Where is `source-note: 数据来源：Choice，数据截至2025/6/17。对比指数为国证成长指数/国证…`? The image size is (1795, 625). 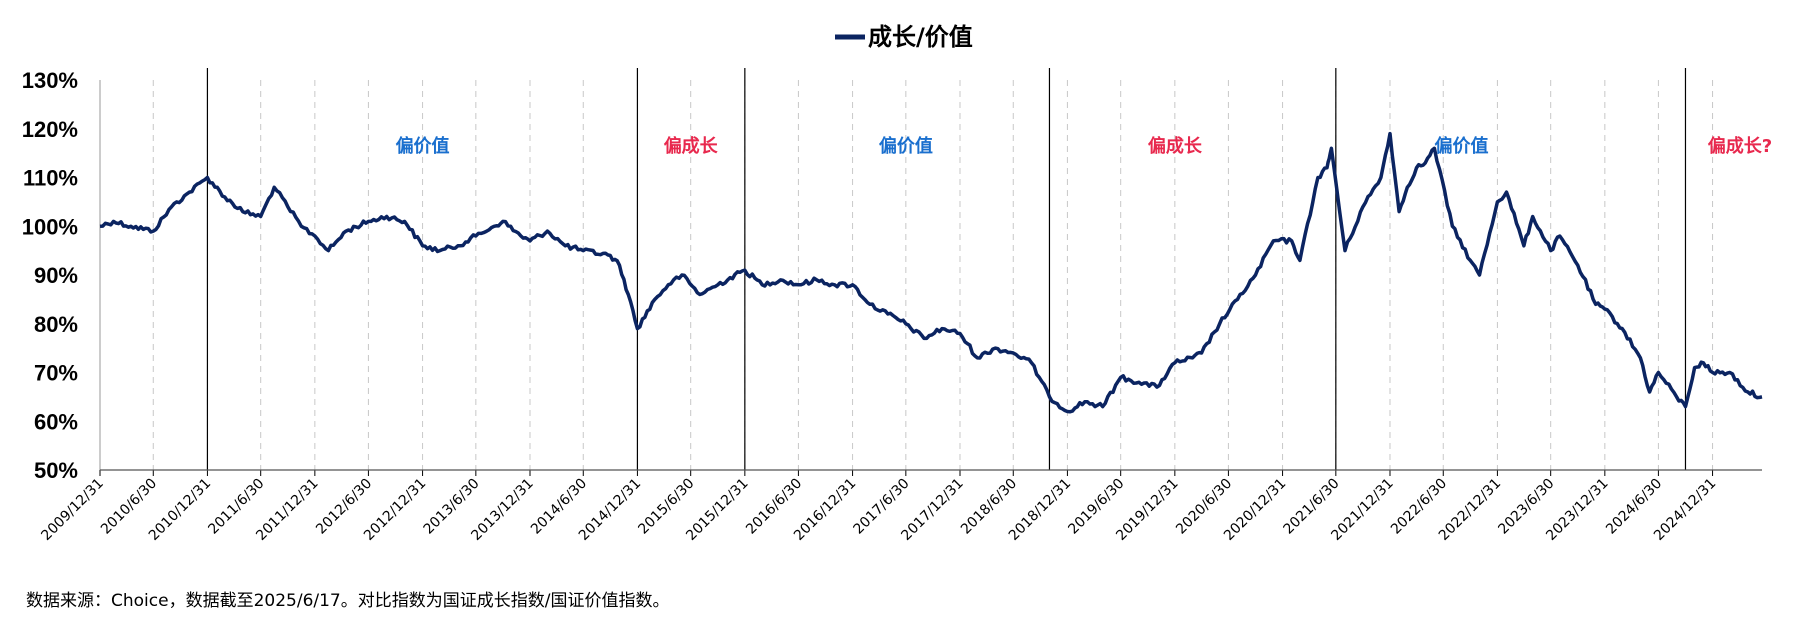
source-note: 数据来源：Choice，数据截至2025/6/17。对比指数为国证成长指数/国证… is located at coordinates (348, 601).